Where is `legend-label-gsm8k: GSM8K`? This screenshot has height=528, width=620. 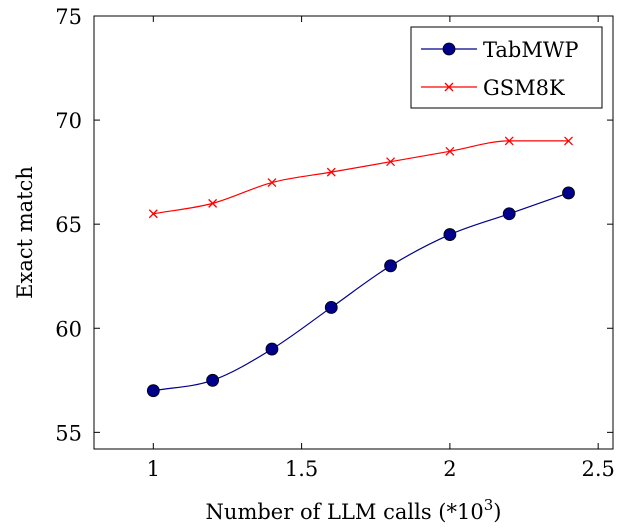
legend-label-gsm8k: GSM8K is located at coordinates (524, 88).